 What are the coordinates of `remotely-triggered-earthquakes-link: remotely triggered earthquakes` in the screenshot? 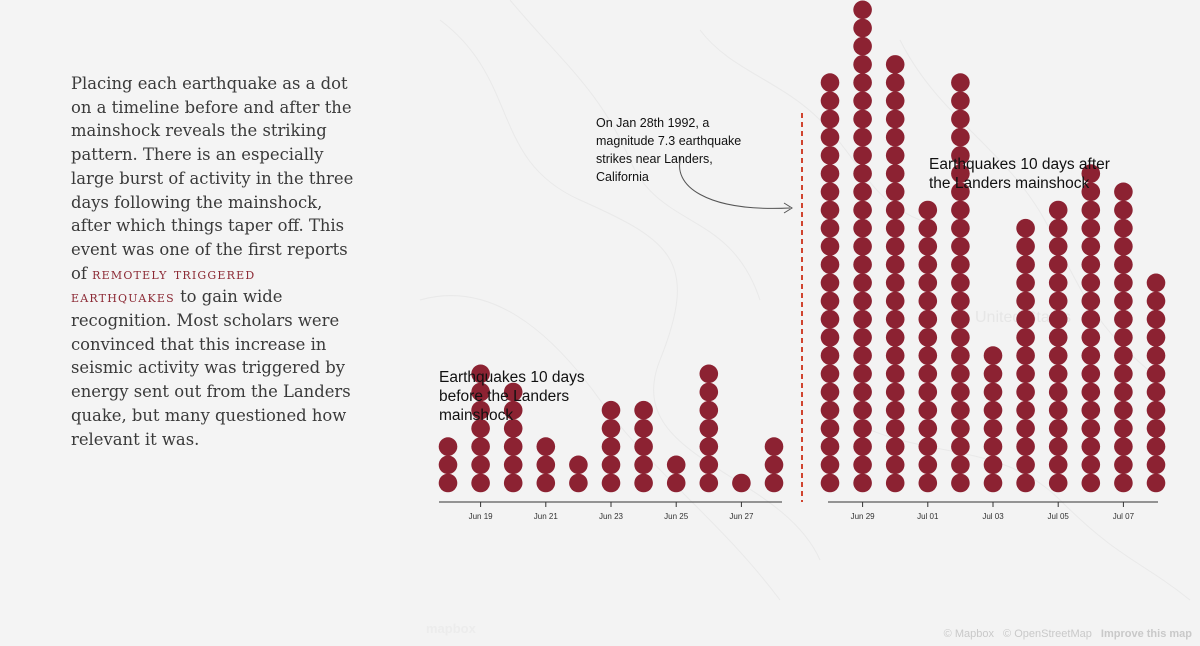 It's located at (163, 285).